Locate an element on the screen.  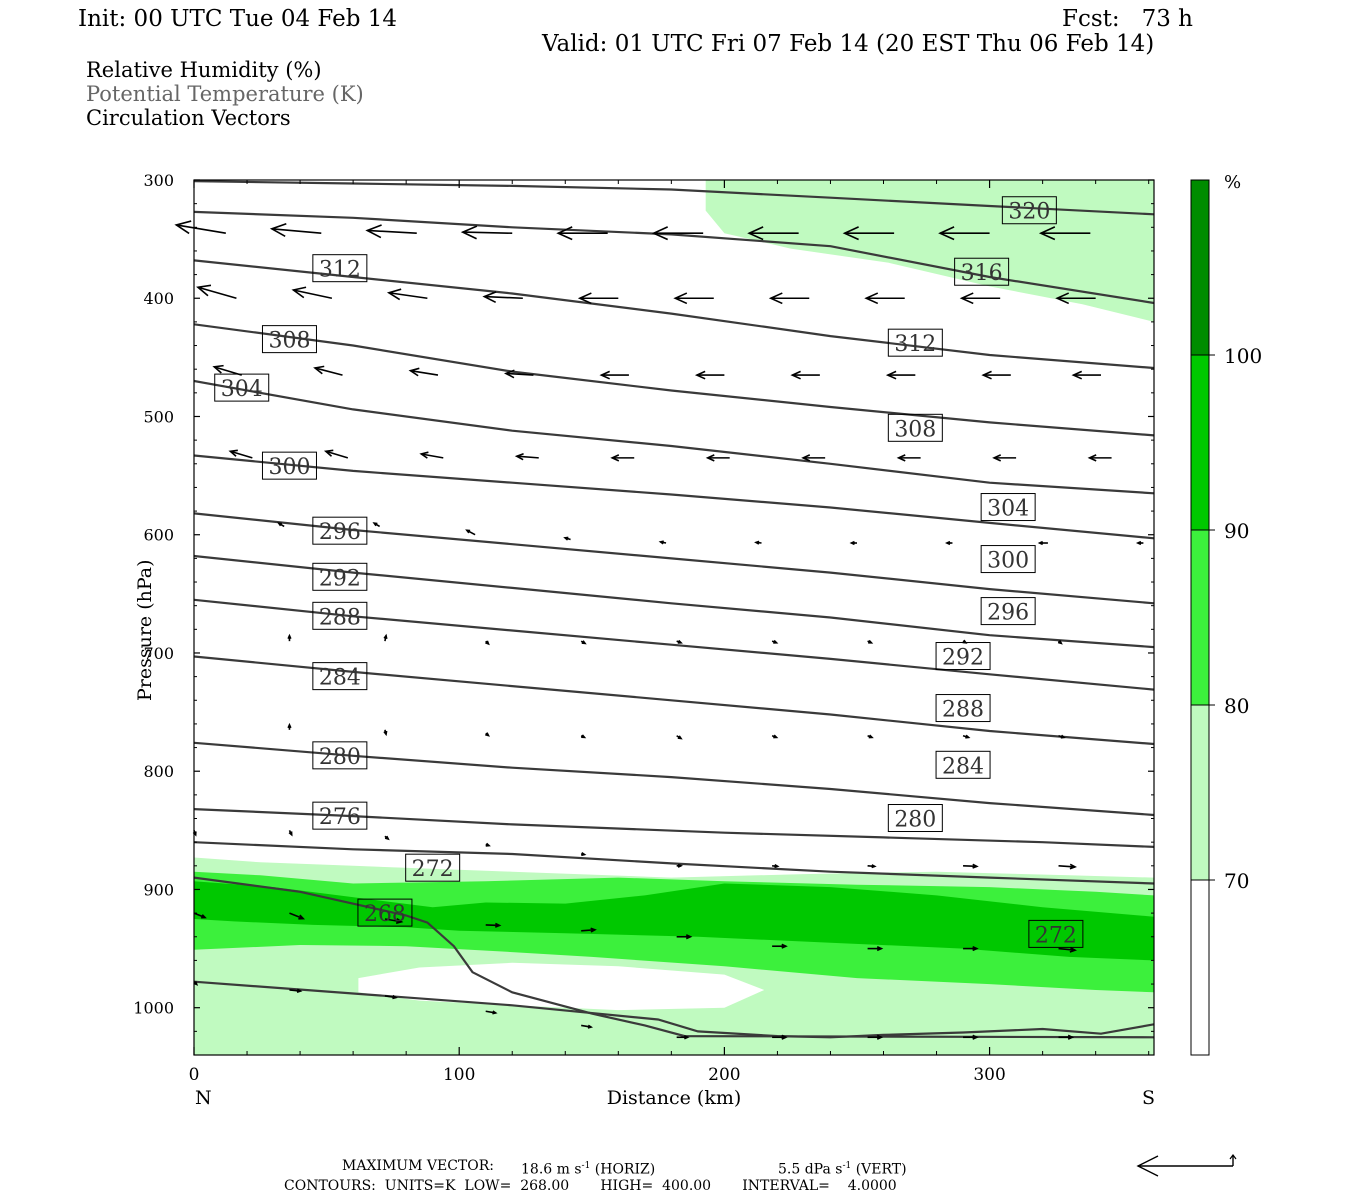
contour-label: 292 is located at coordinates (340, 576).